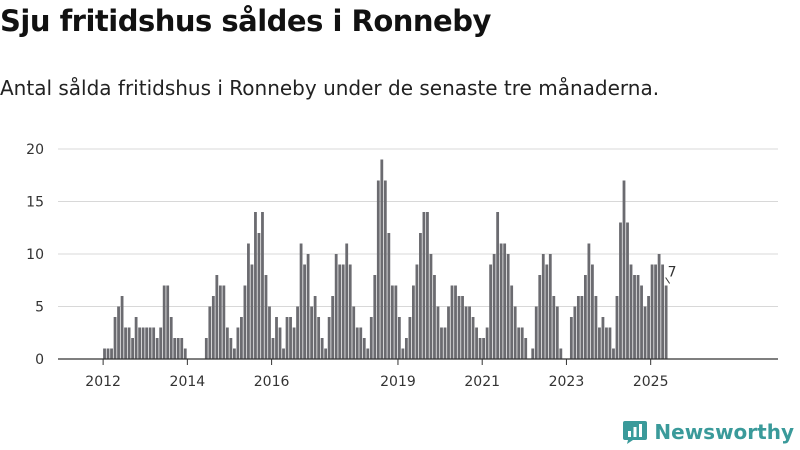  What do you see at coordinates (724, 432) in the screenshot?
I see `brand-name: Newsworthy` at bounding box center [724, 432].